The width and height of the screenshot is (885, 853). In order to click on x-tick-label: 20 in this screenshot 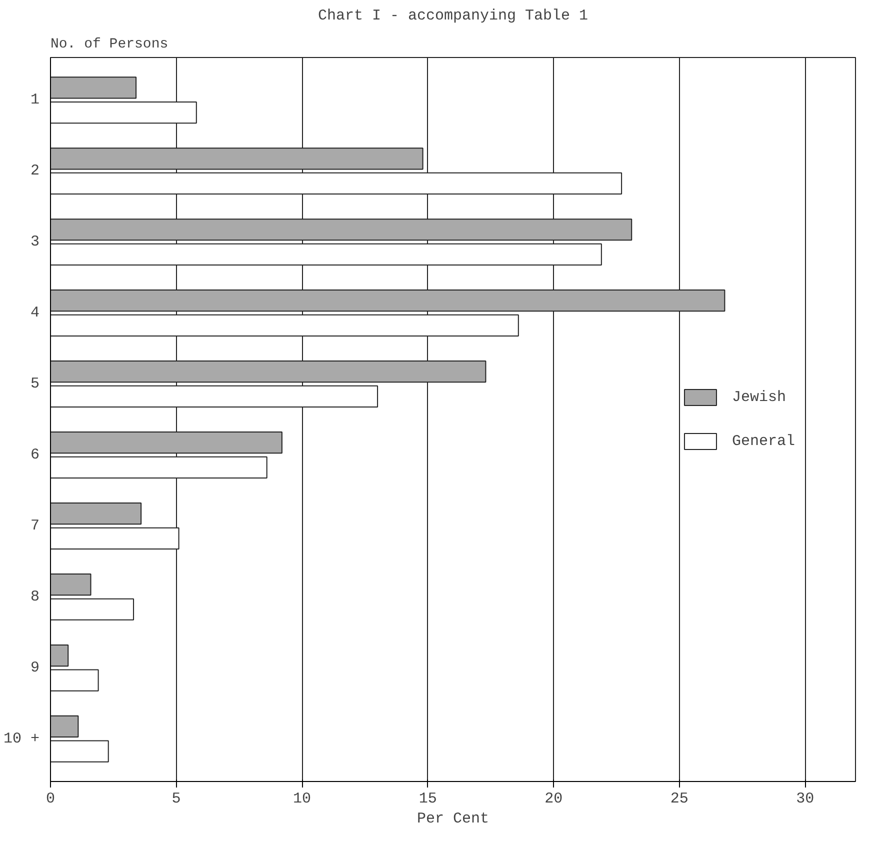, I will do `click(553, 799)`.